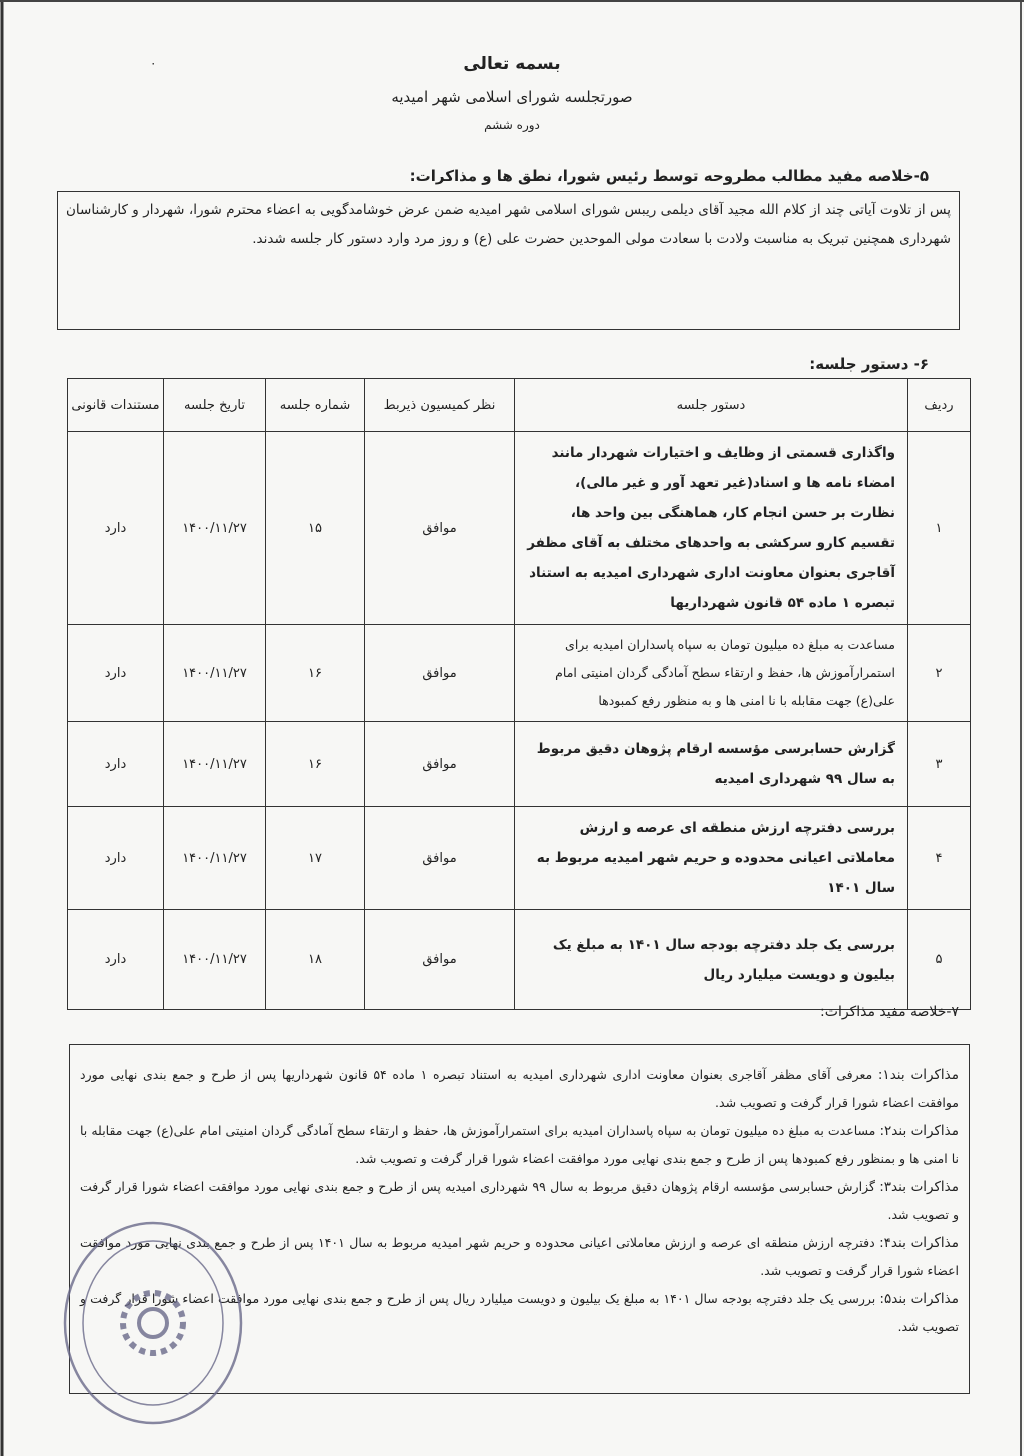 This screenshot has width=1024, height=1456. Describe the element at coordinates (889, 1012) in the screenshot. I see `section7-heading: ۷-خلاصه مفید مذاکرات:` at that location.